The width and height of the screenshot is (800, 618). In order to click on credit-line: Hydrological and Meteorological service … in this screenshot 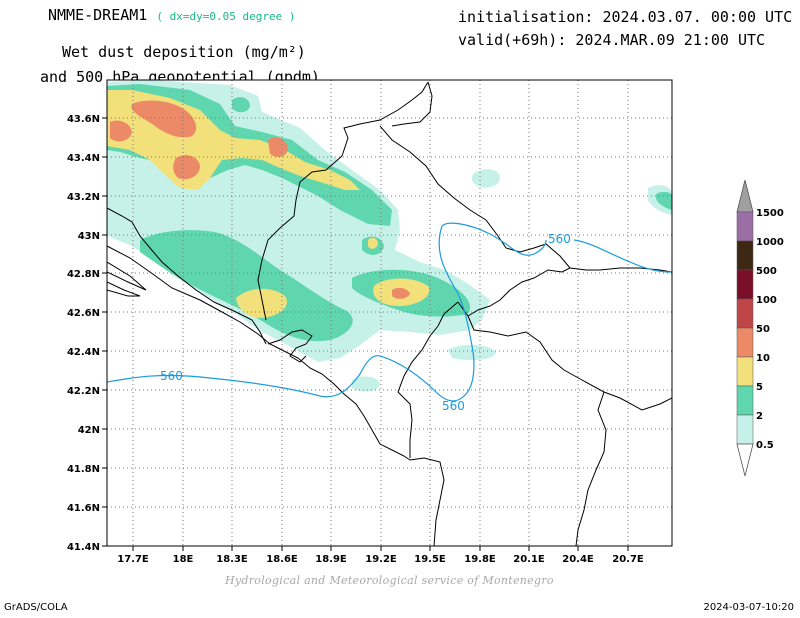, I will do `click(389, 580)`.